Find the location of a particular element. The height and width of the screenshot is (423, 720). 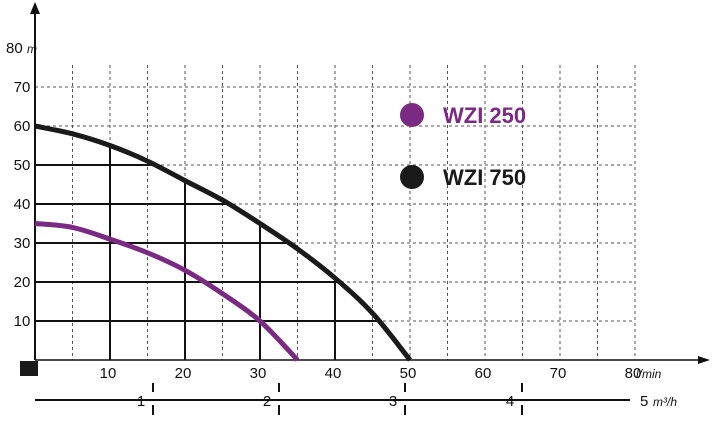

x-axis-unit: l/min is located at coordinates (649, 374).